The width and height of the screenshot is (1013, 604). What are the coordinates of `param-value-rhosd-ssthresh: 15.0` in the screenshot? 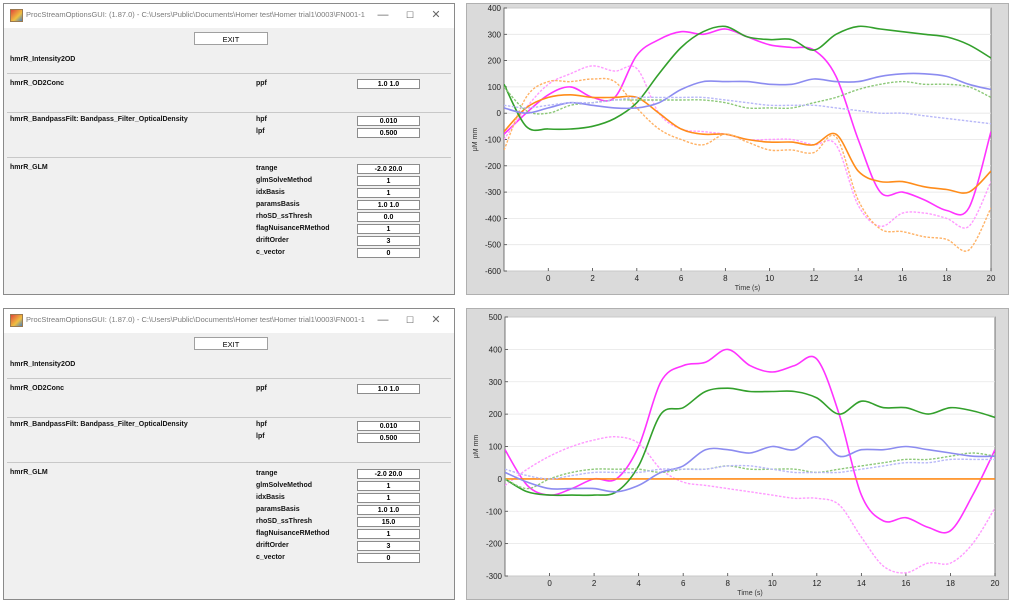 It's located at (388, 522).